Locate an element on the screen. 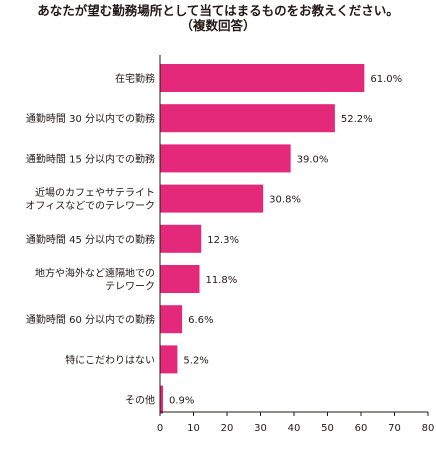  data-label: 6.6% is located at coordinates (200, 320).